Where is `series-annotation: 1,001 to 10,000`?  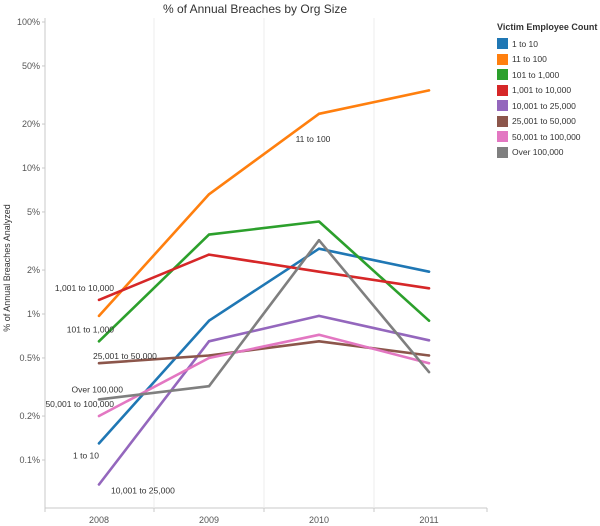
series-annotation: 1,001 to 10,000 is located at coordinates (84, 288).